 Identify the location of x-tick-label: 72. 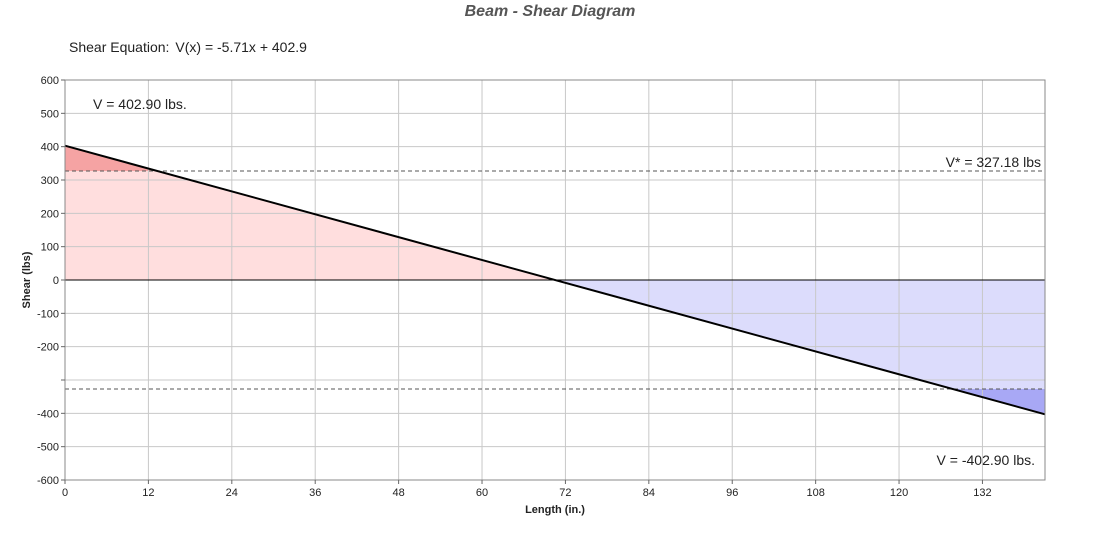
(565, 493).